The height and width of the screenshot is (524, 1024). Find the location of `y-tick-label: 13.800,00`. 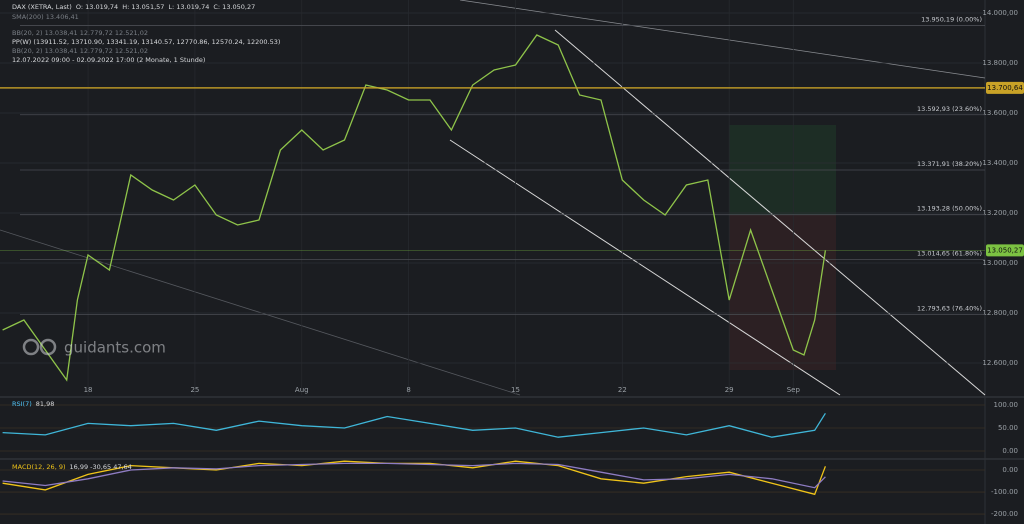

y-tick-label: 13.800,00 is located at coordinates (1000, 63).